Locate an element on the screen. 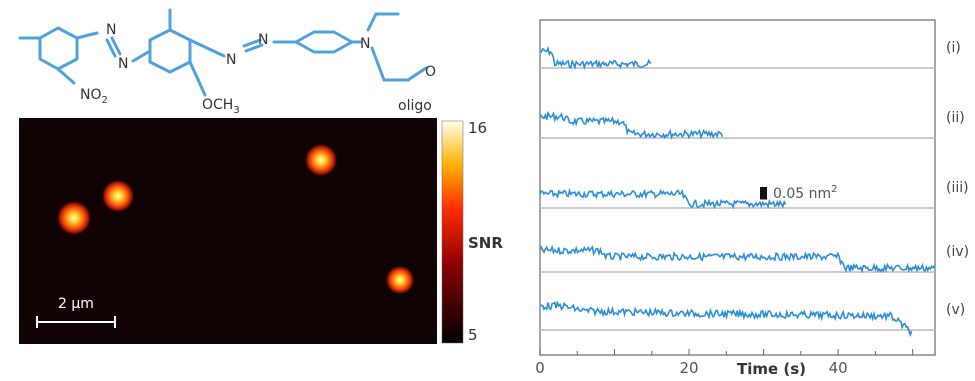  colorbar-title: SNR is located at coordinates (485, 243).